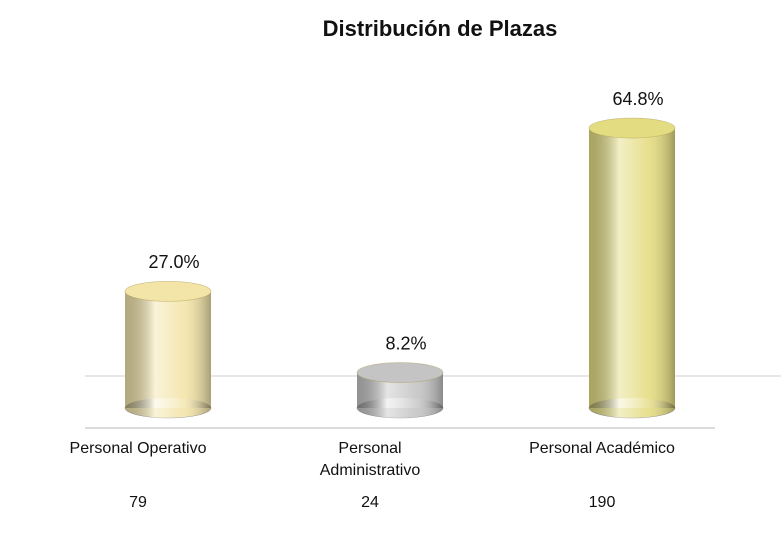 Image resolution: width=781 pixels, height=550 pixels. I want to click on x-tick-label: Personal Académico, so click(602, 448).